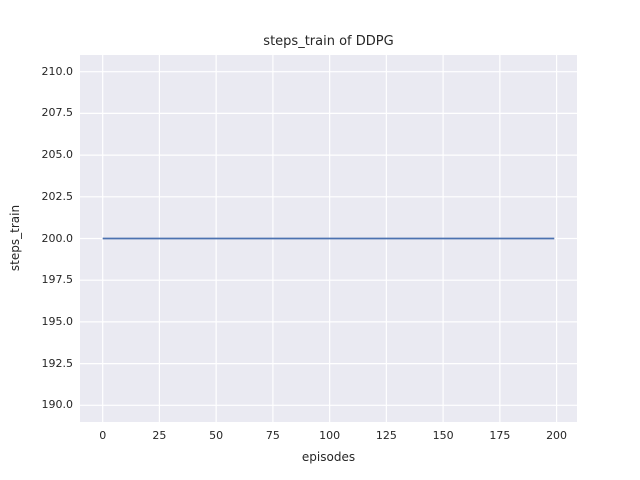 Image resolution: width=640 pixels, height=480 pixels. What do you see at coordinates (57, 196) in the screenshot?
I see `y-tick-label: 202.5` at bounding box center [57, 196].